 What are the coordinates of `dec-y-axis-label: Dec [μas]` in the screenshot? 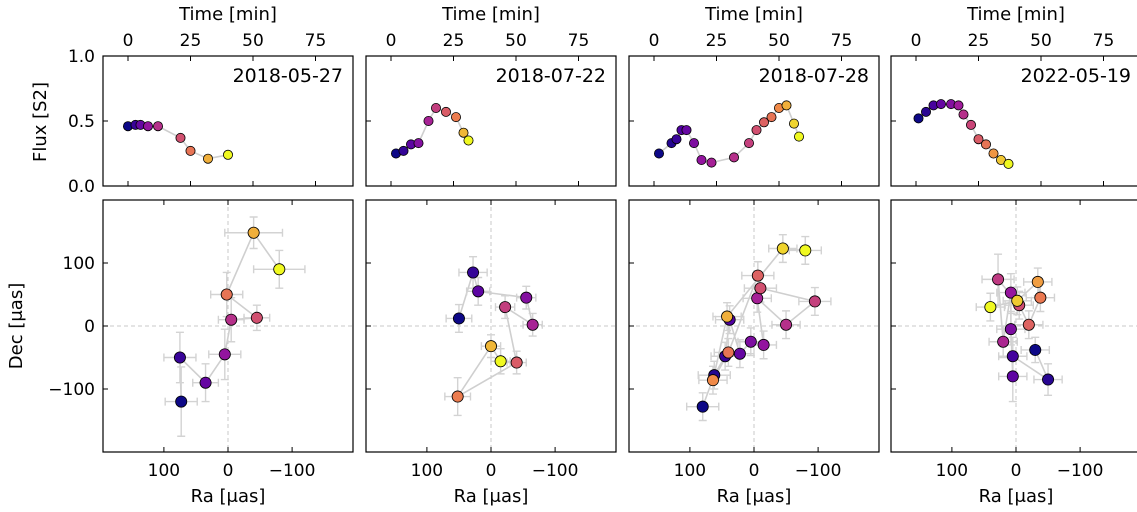 It's located at (16, 326).